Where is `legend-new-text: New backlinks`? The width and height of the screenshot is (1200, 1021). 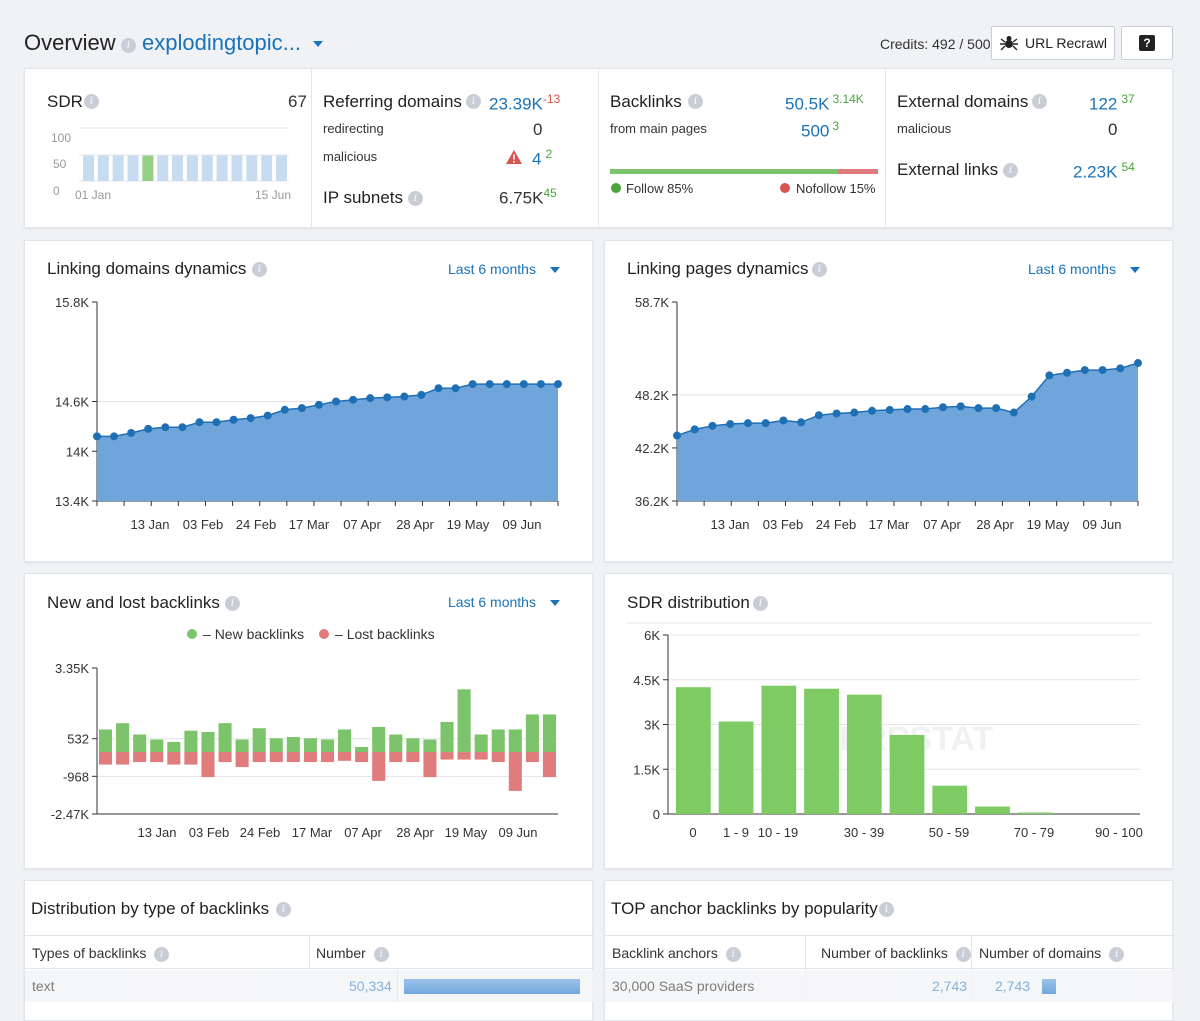
legend-new-text: New backlinks is located at coordinates (259, 634).